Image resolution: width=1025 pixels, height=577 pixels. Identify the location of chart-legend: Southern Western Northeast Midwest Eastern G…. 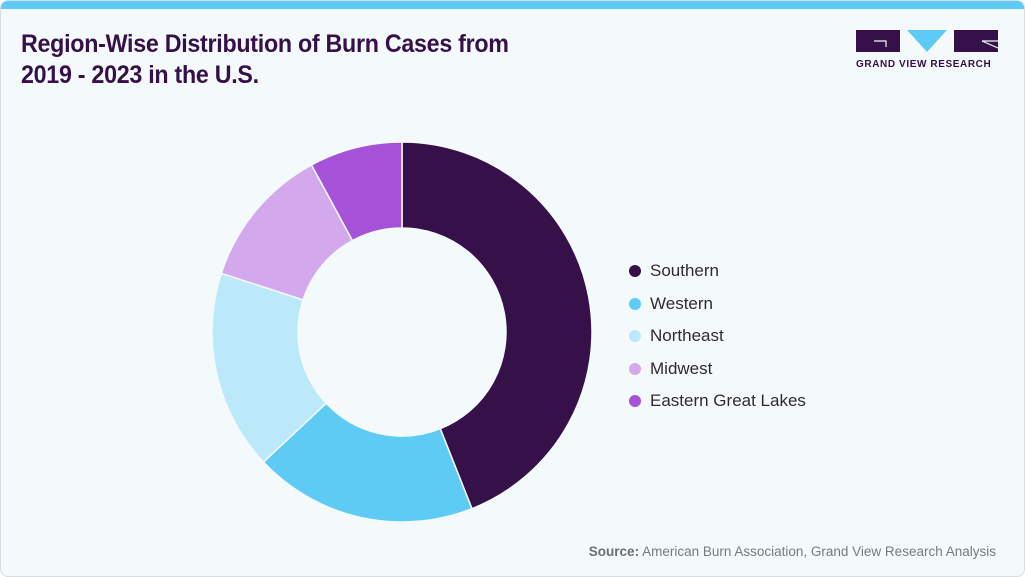
(717, 336).